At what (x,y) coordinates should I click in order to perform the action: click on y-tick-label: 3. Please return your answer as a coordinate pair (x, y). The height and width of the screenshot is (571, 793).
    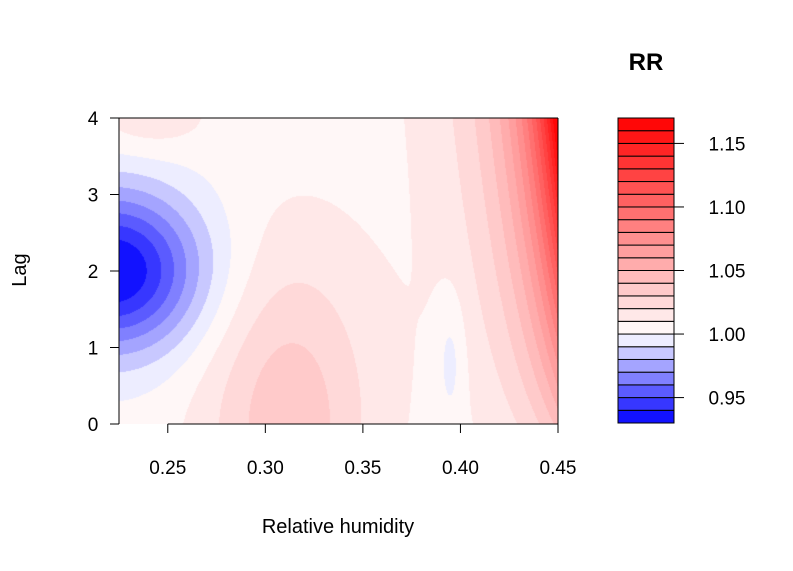
    Looking at the image, I should click on (93, 196).